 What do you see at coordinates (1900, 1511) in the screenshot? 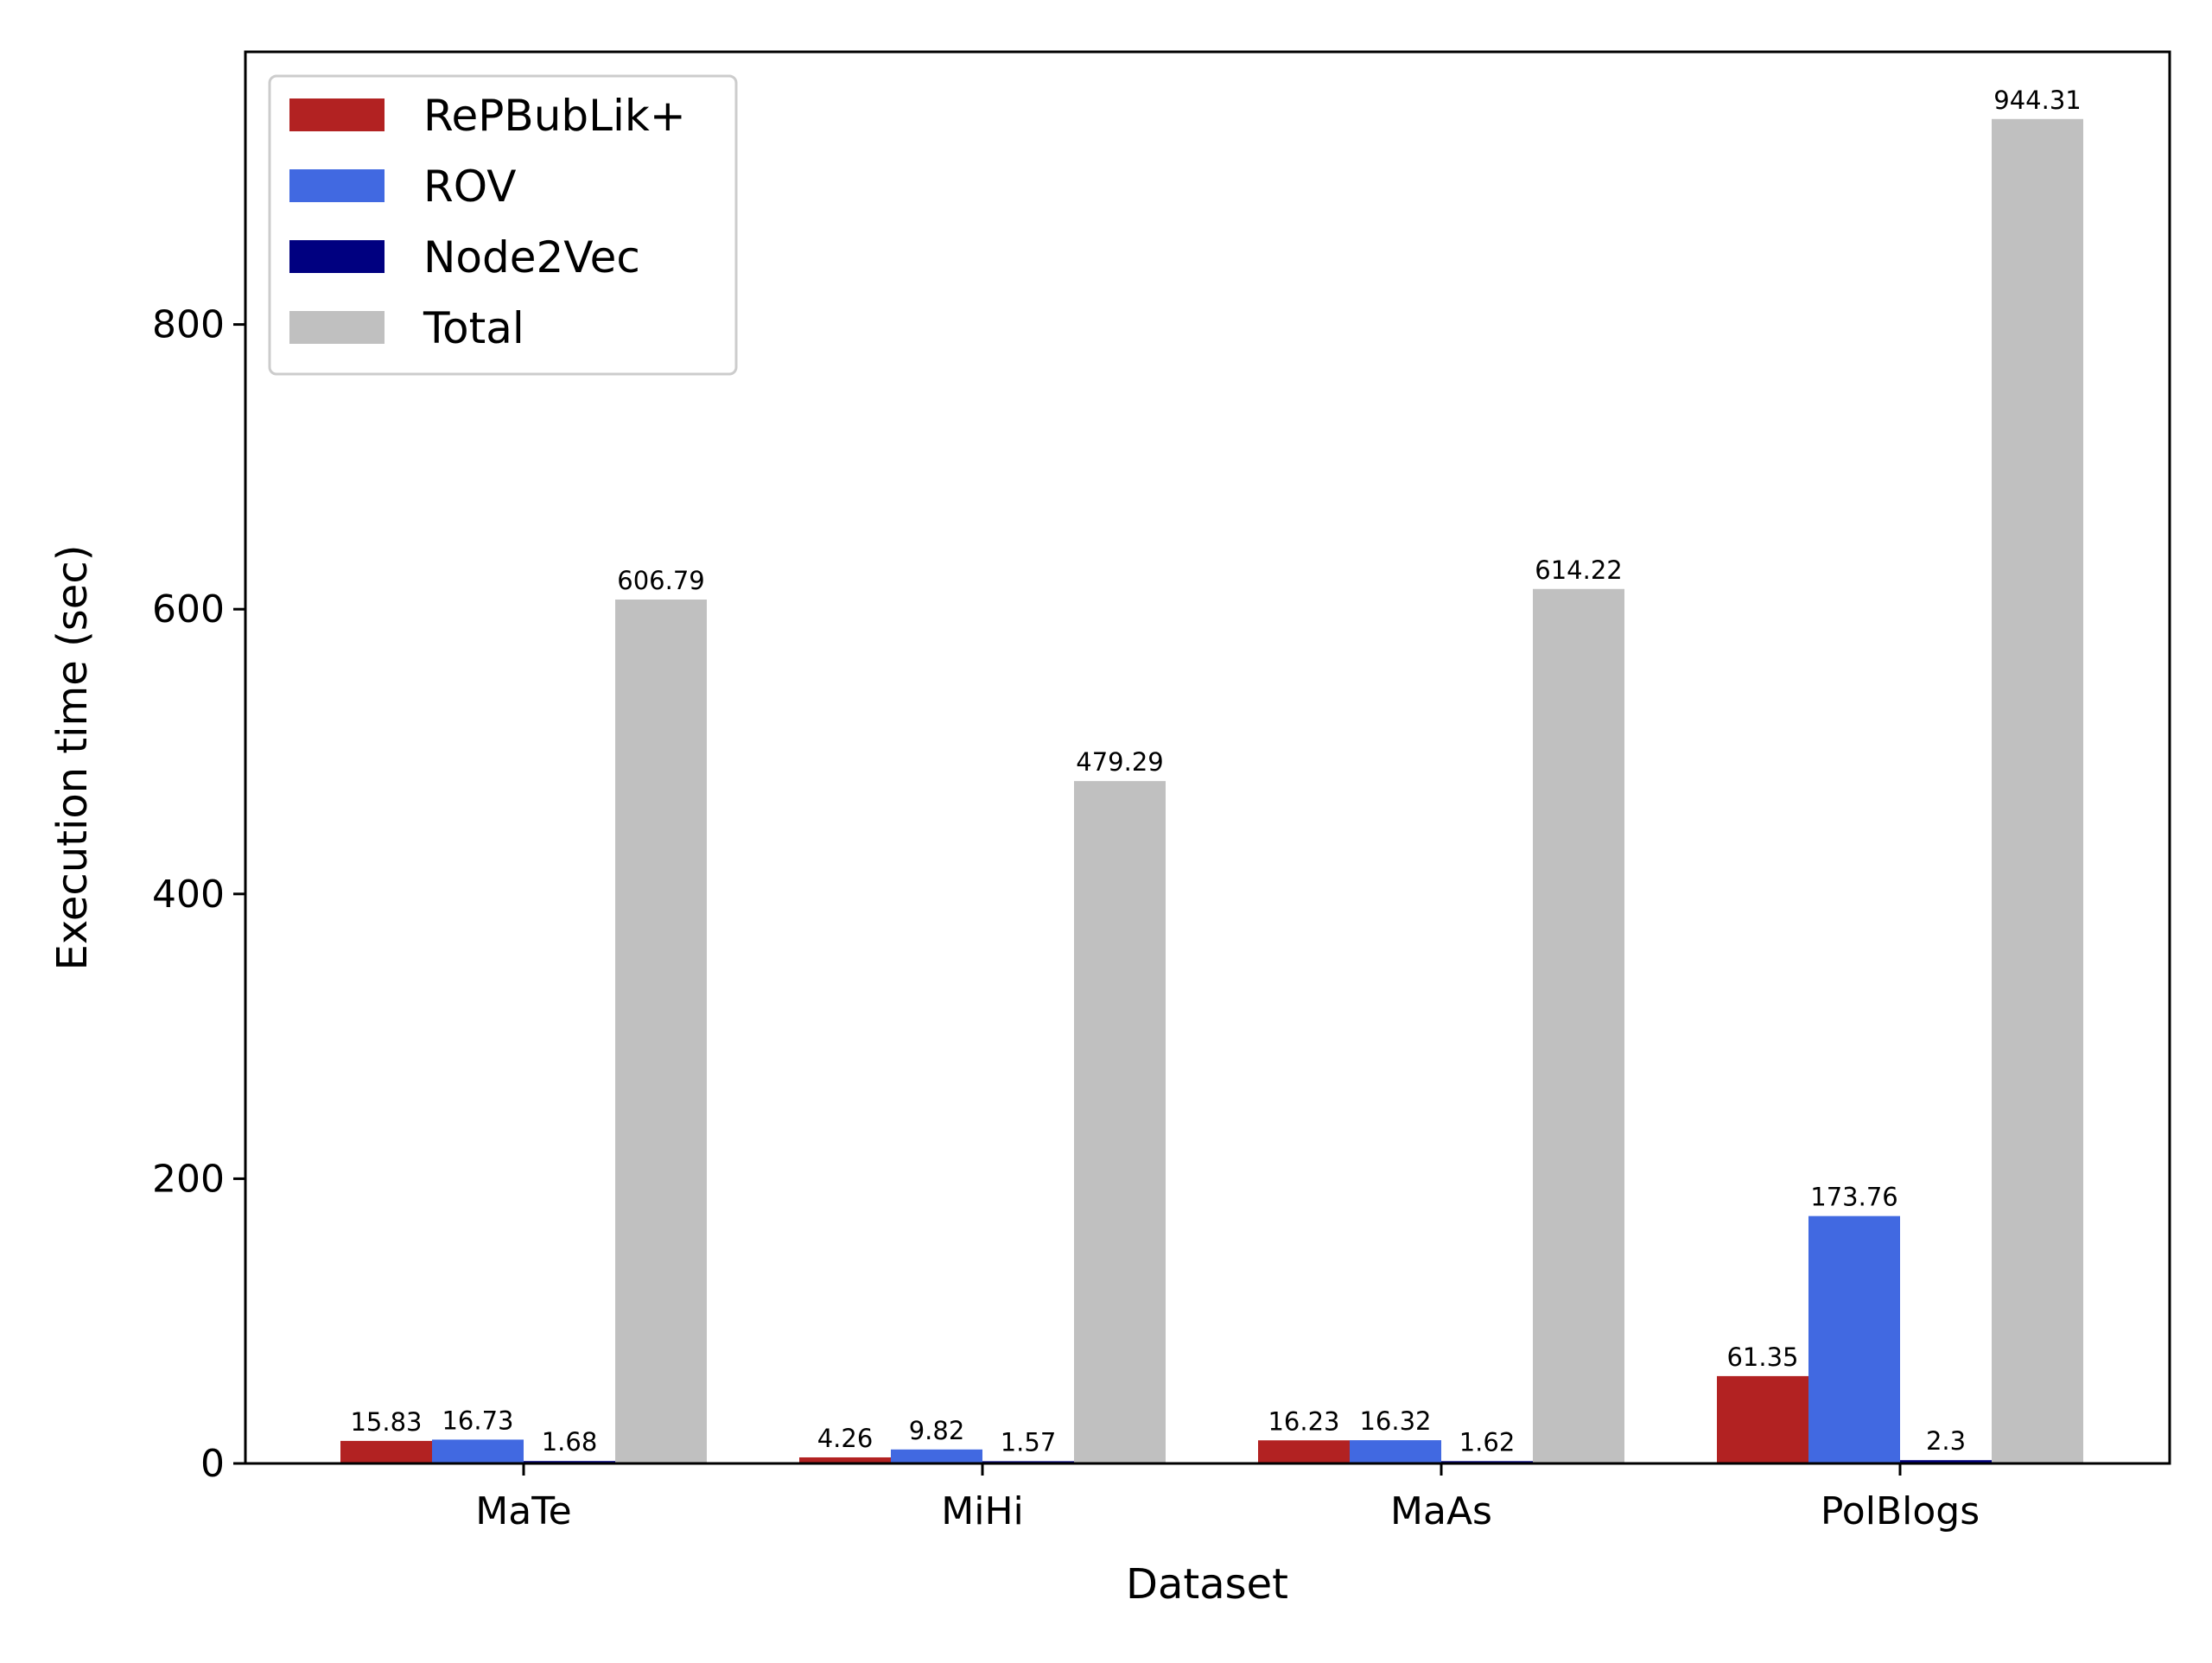
I see `x-tick-label-polblogs: PolBlogs` at bounding box center [1900, 1511].